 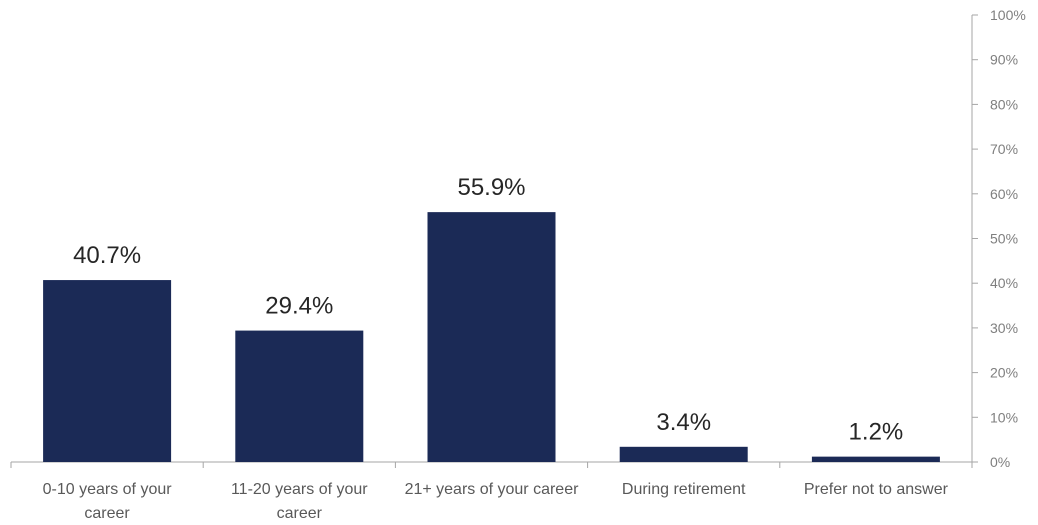 I want to click on x-tick-label: During retirement, so click(x=684, y=489).